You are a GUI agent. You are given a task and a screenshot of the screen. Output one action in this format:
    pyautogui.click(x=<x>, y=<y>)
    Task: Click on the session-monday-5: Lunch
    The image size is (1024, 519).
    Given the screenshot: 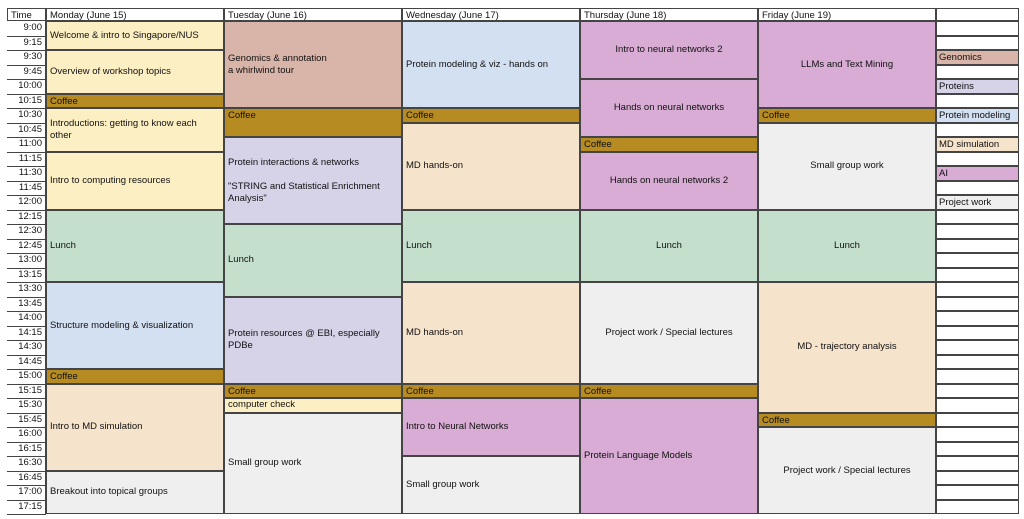 What is the action you would take?
    pyautogui.click(x=135, y=245)
    